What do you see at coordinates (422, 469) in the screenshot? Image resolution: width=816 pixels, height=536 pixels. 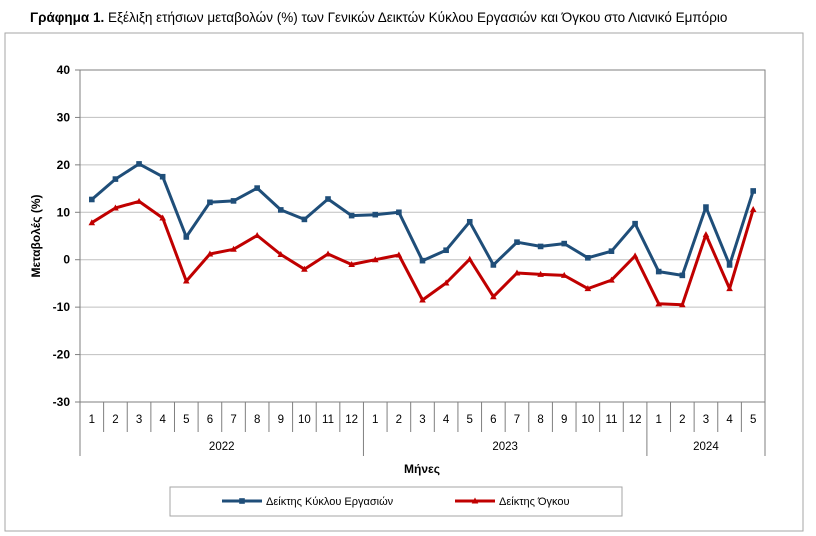 I see `x-axis-label: Μήνες` at bounding box center [422, 469].